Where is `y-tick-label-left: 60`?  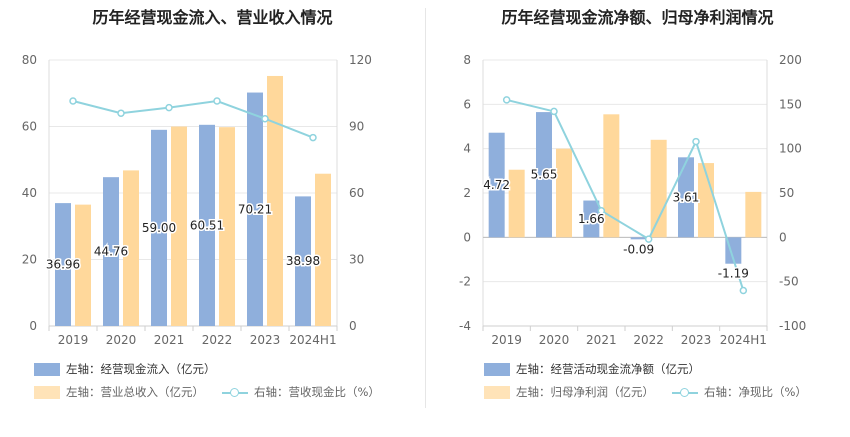
y-tick-label-left: 60 is located at coordinates (29, 127).